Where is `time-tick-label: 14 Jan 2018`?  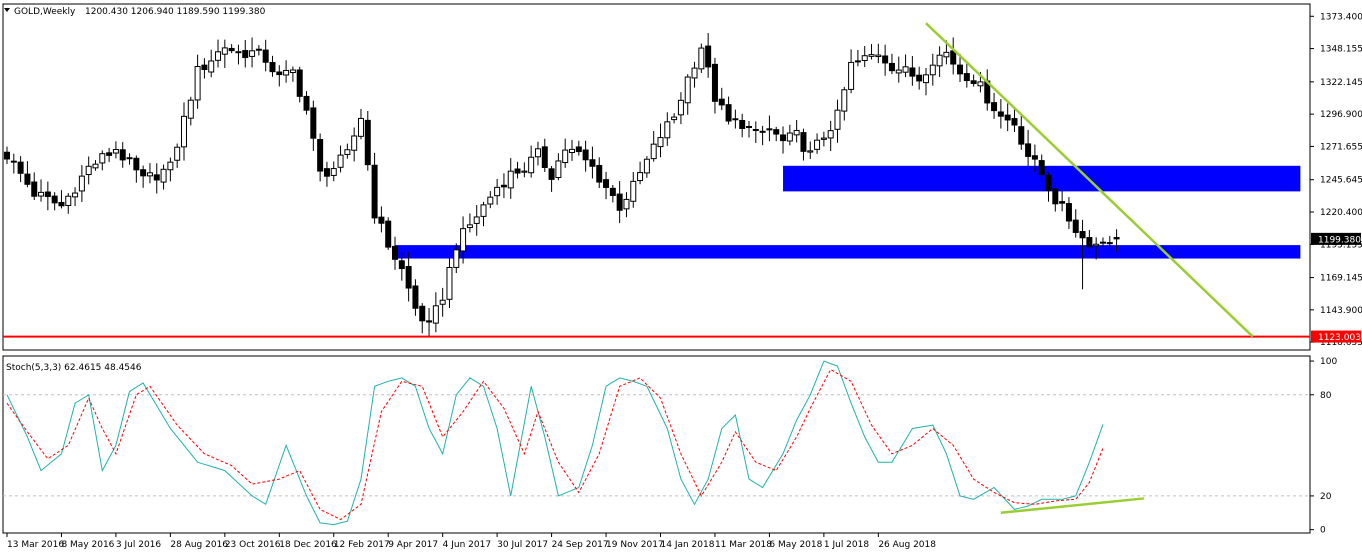 time-tick-label: 14 Jan 2018 is located at coordinates (688, 545).